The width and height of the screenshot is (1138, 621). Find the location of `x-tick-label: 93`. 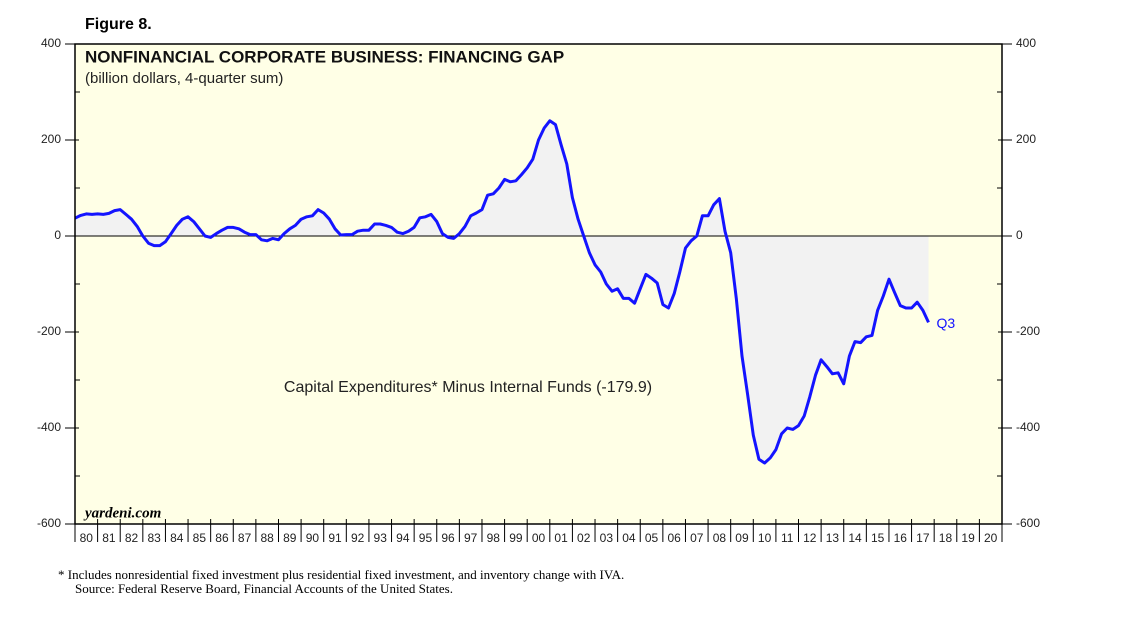

x-tick-label: 93 is located at coordinates (381, 538).